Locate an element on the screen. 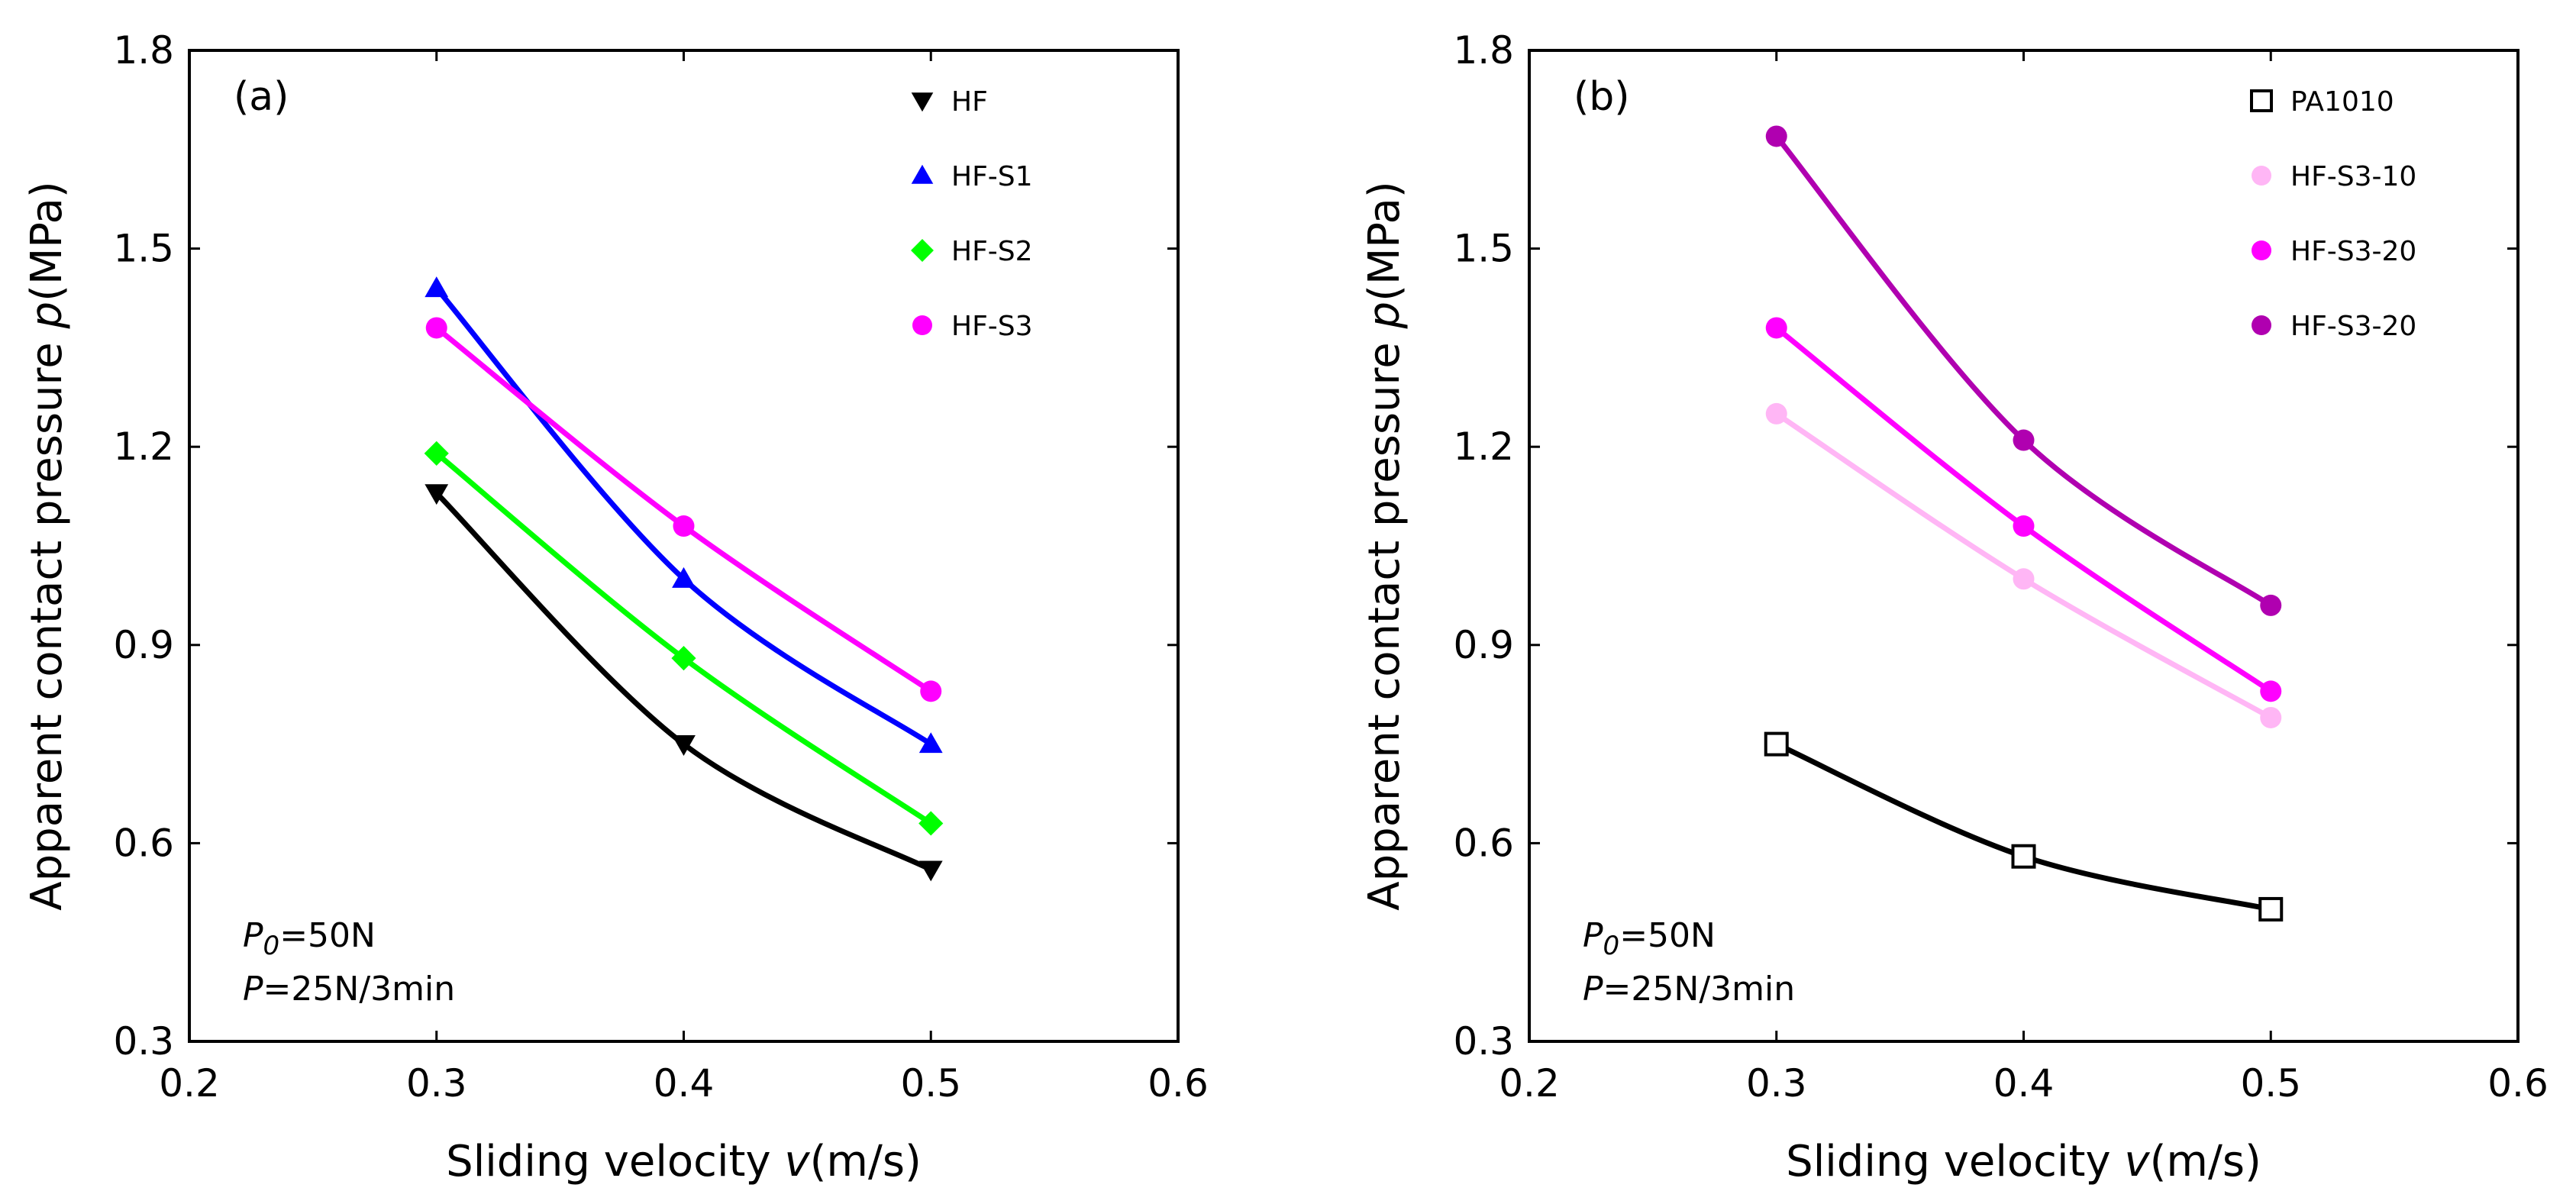  legend-label: HF-S2 is located at coordinates (992, 251).